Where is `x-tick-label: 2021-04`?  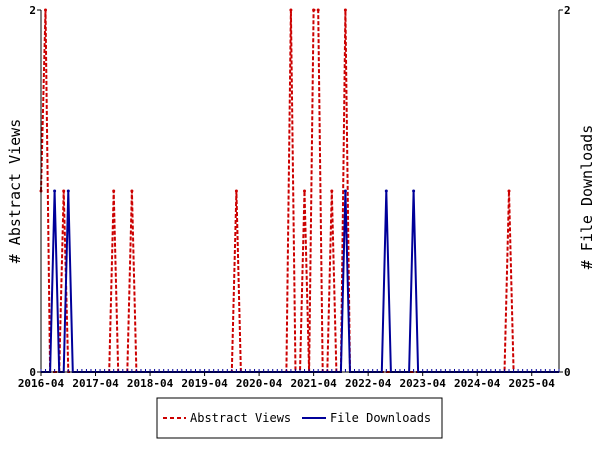 x-tick-label: 2021-04 is located at coordinates (313, 383).